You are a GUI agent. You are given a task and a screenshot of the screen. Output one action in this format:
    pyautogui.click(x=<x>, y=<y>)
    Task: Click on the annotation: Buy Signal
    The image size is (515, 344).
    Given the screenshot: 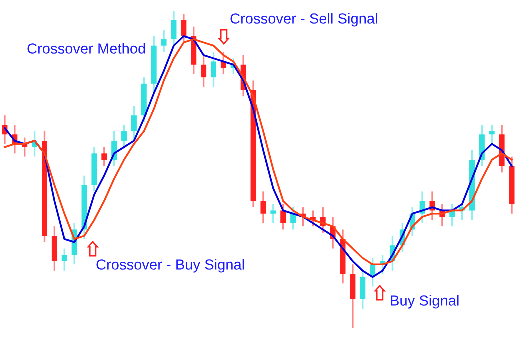 What is the action you would take?
    pyautogui.click(x=425, y=302)
    